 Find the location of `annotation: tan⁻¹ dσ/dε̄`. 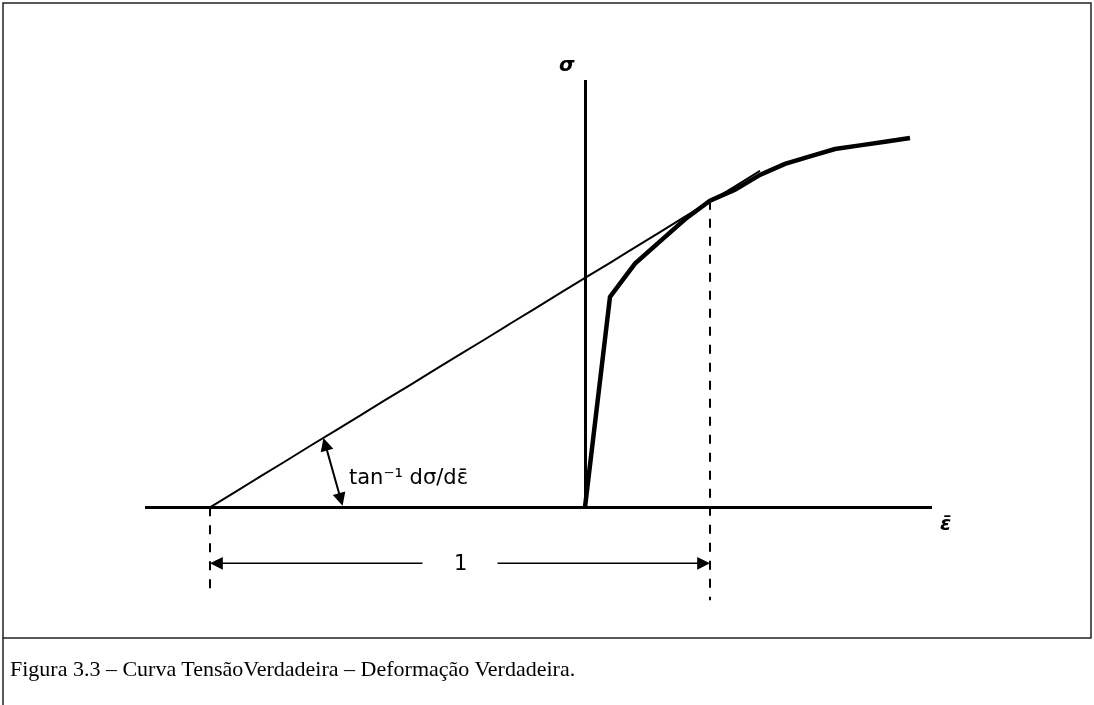

annotation: tan⁻¹ dσ/dε̄ is located at coordinates (408, 477).